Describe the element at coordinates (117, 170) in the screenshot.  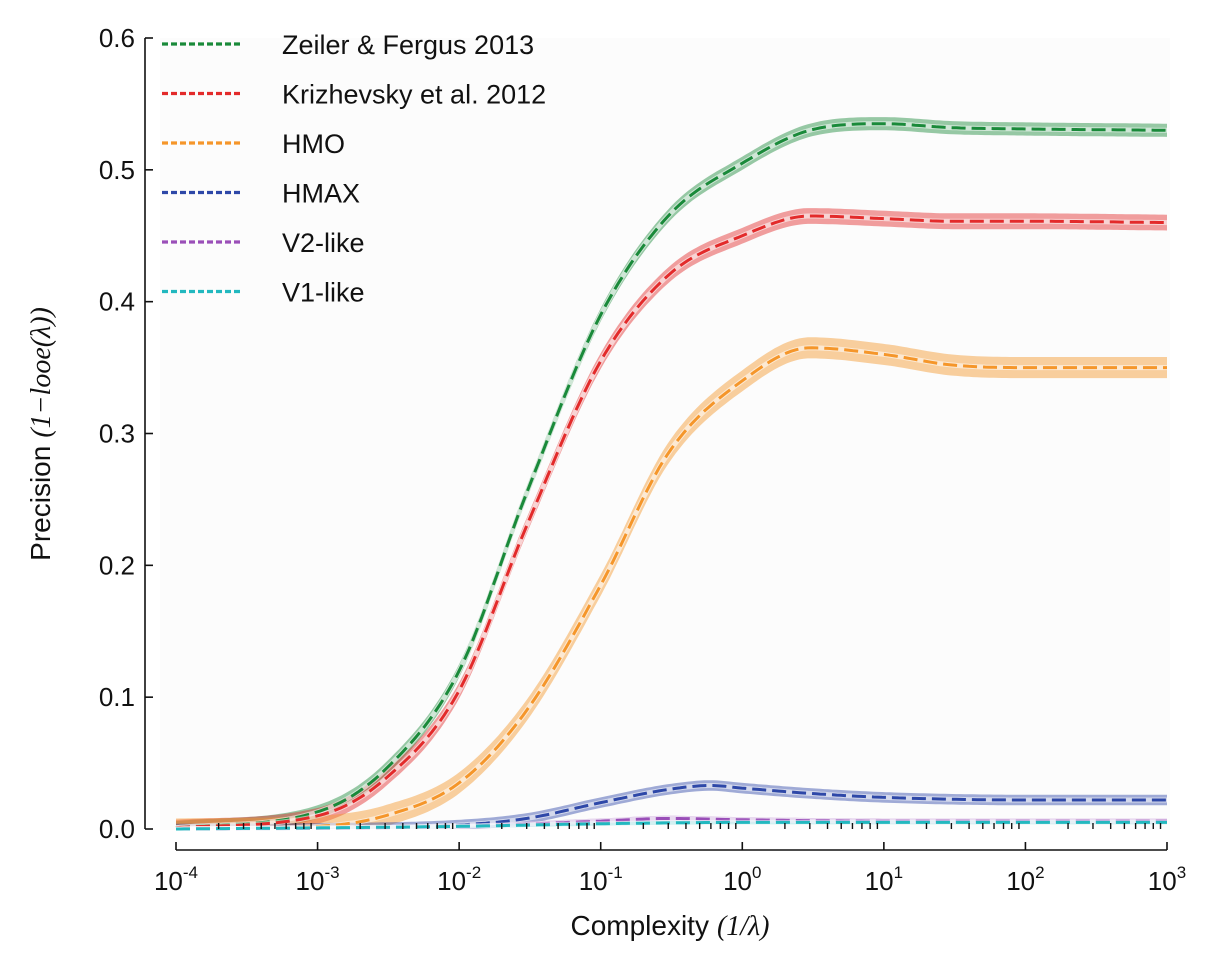
I see `y-tick-label: 0.5` at that location.